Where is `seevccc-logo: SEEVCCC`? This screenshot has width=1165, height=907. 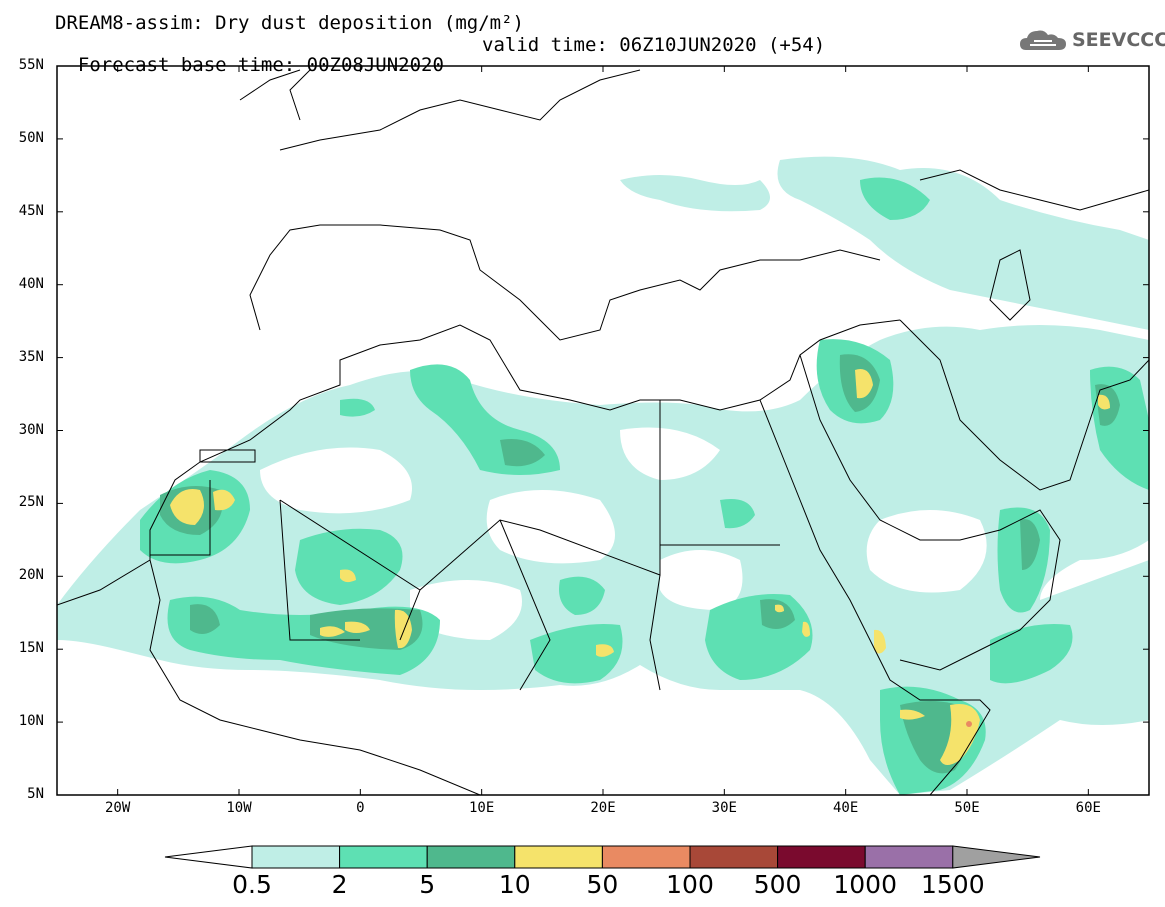
seevccc-logo: SEEVCCC is located at coordinates (1091, 41).